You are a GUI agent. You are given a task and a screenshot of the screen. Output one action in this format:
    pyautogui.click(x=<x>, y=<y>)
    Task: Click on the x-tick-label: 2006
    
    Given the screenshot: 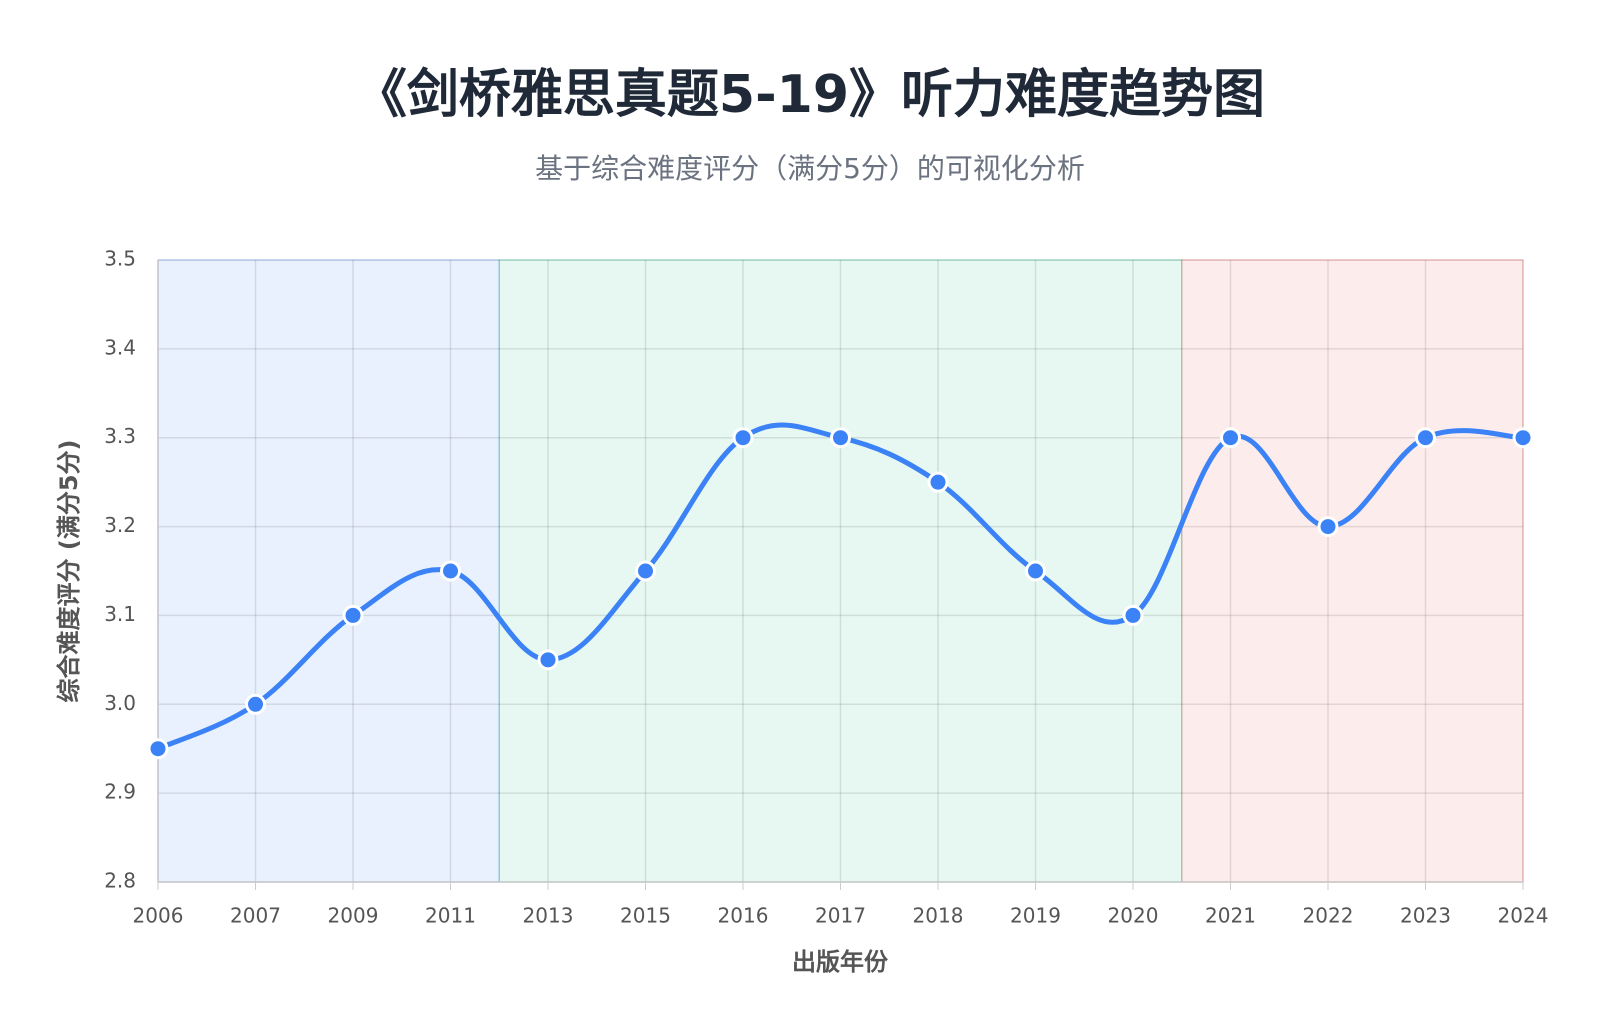 What is the action you would take?
    pyautogui.click(x=158, y=916)
    